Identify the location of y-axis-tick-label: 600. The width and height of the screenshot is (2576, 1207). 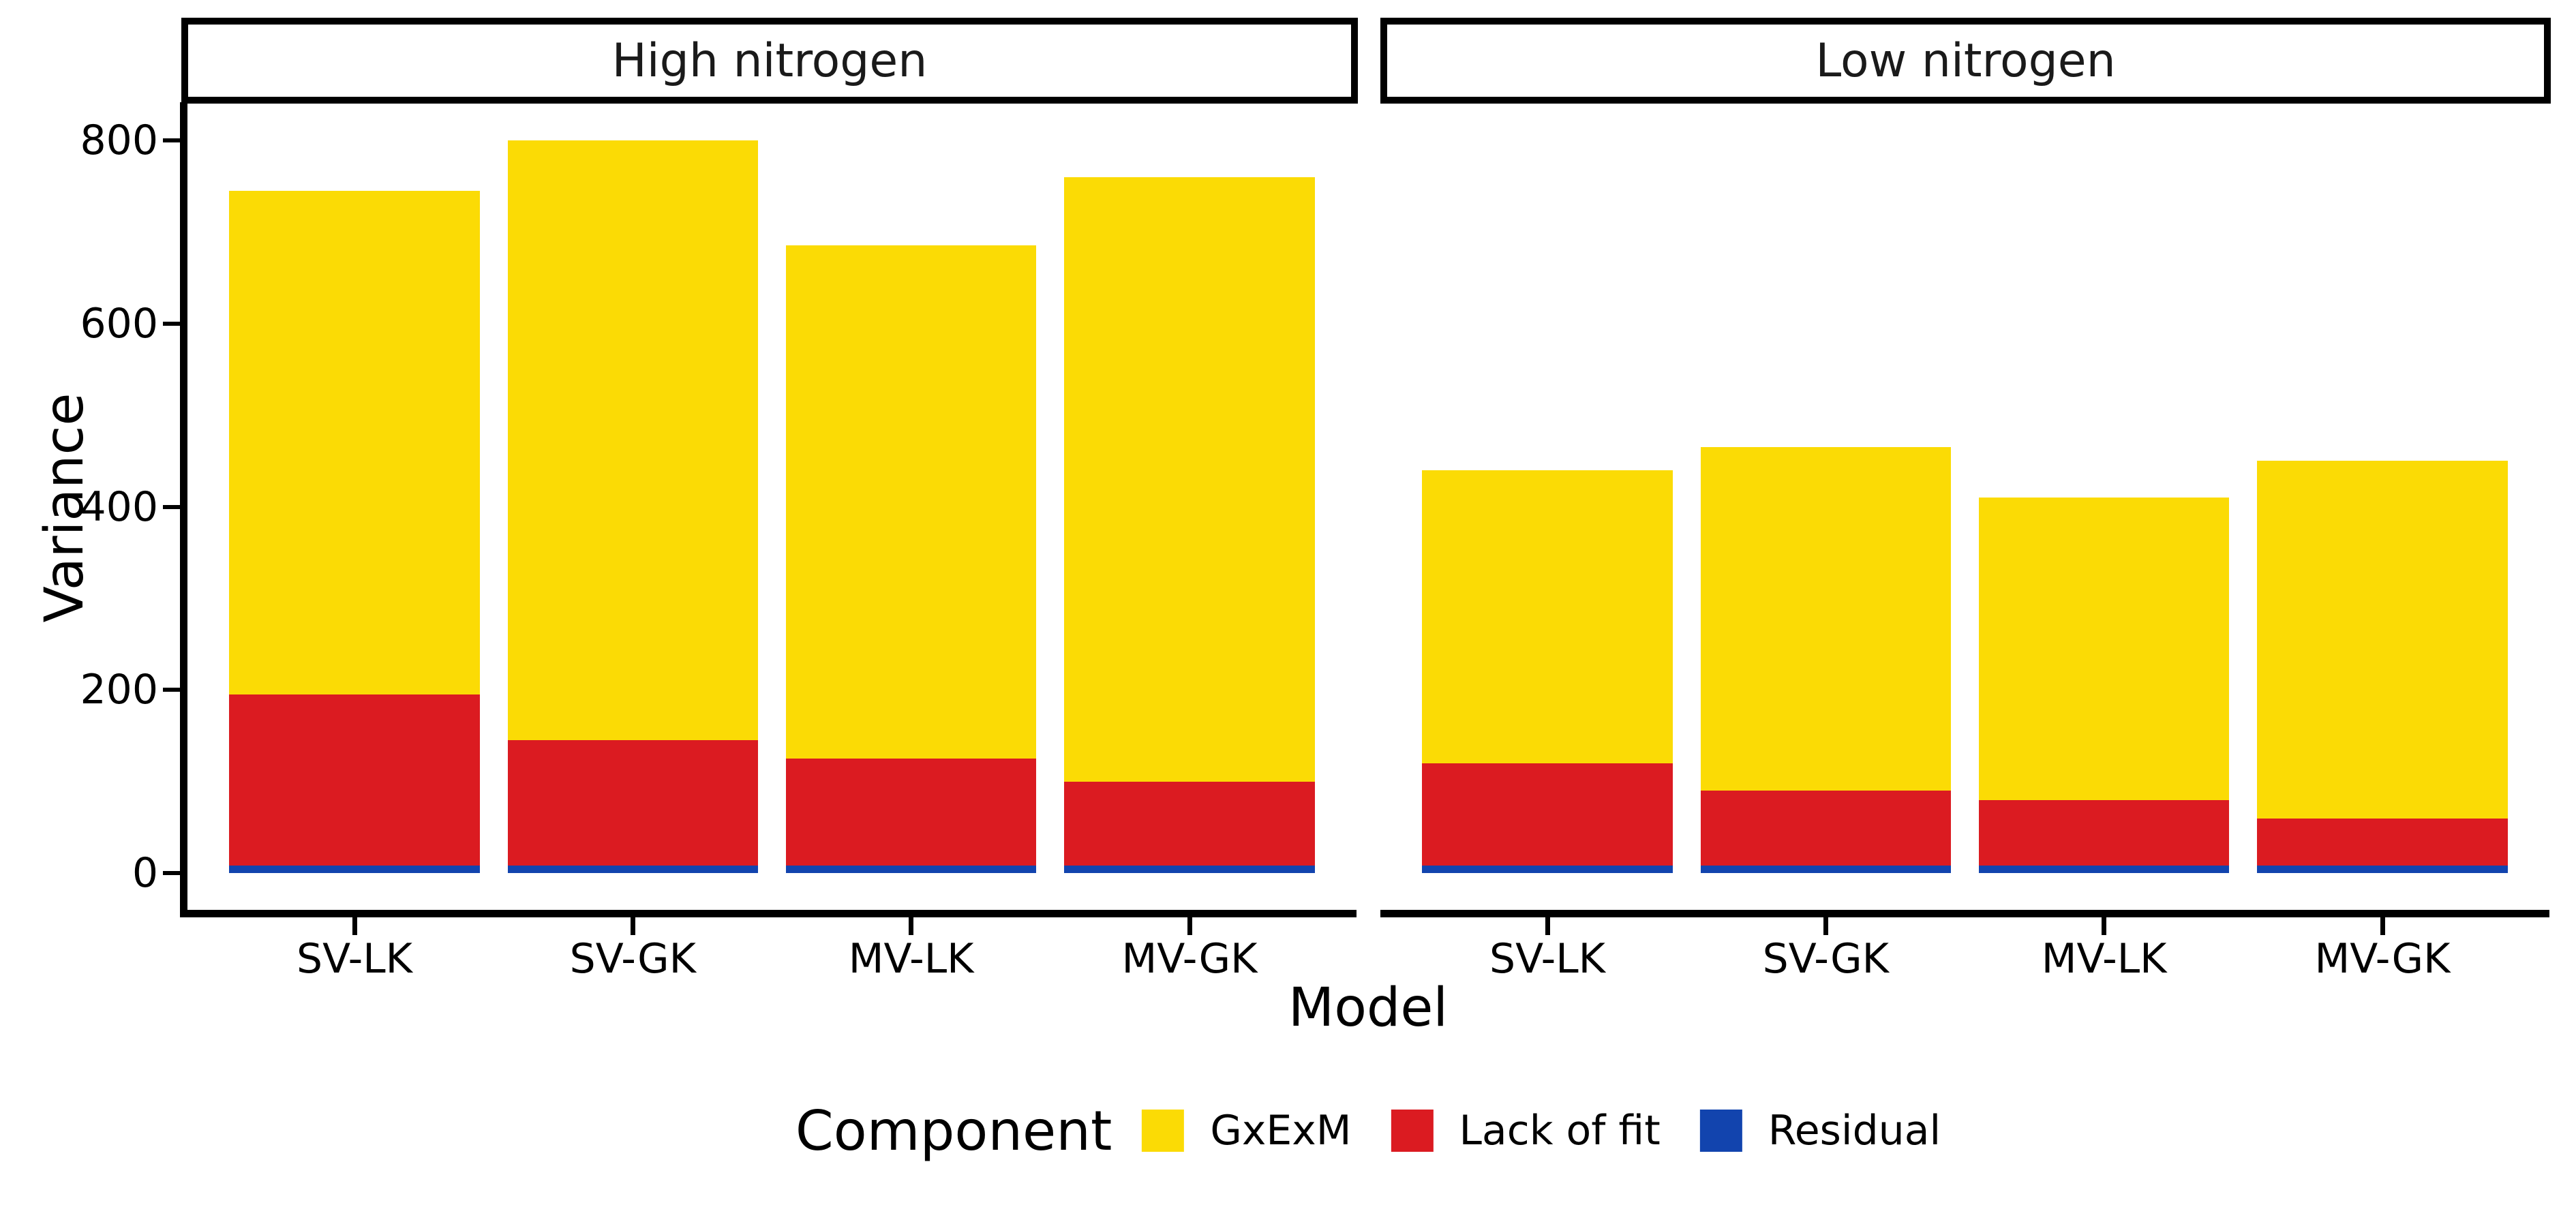
(119, 323).